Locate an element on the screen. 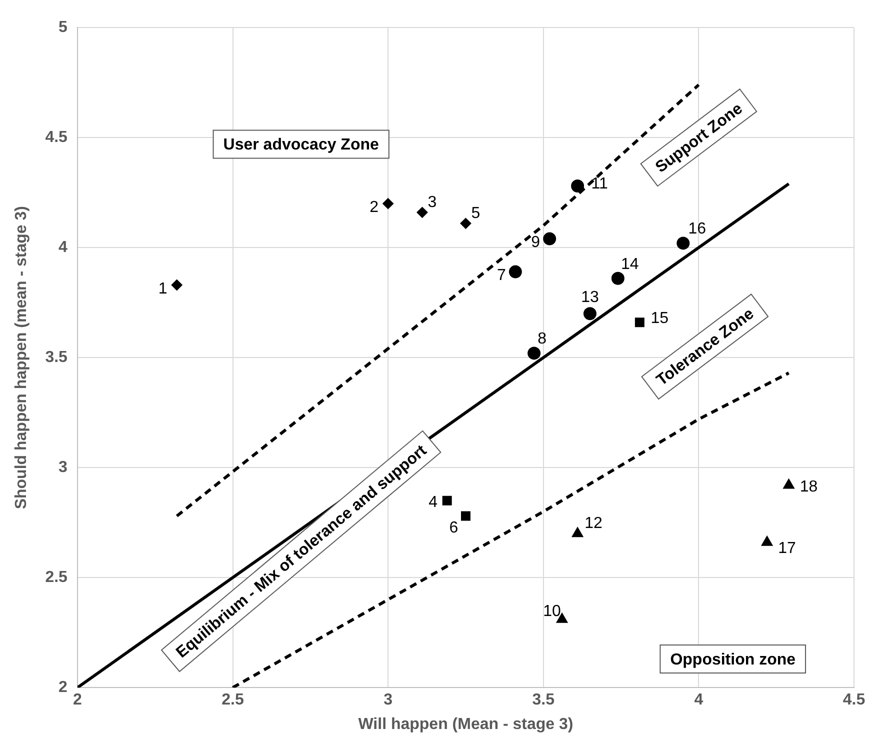 This screenshot has height=744, width=882. annotation: 12 is located at coordinates (593, 523).